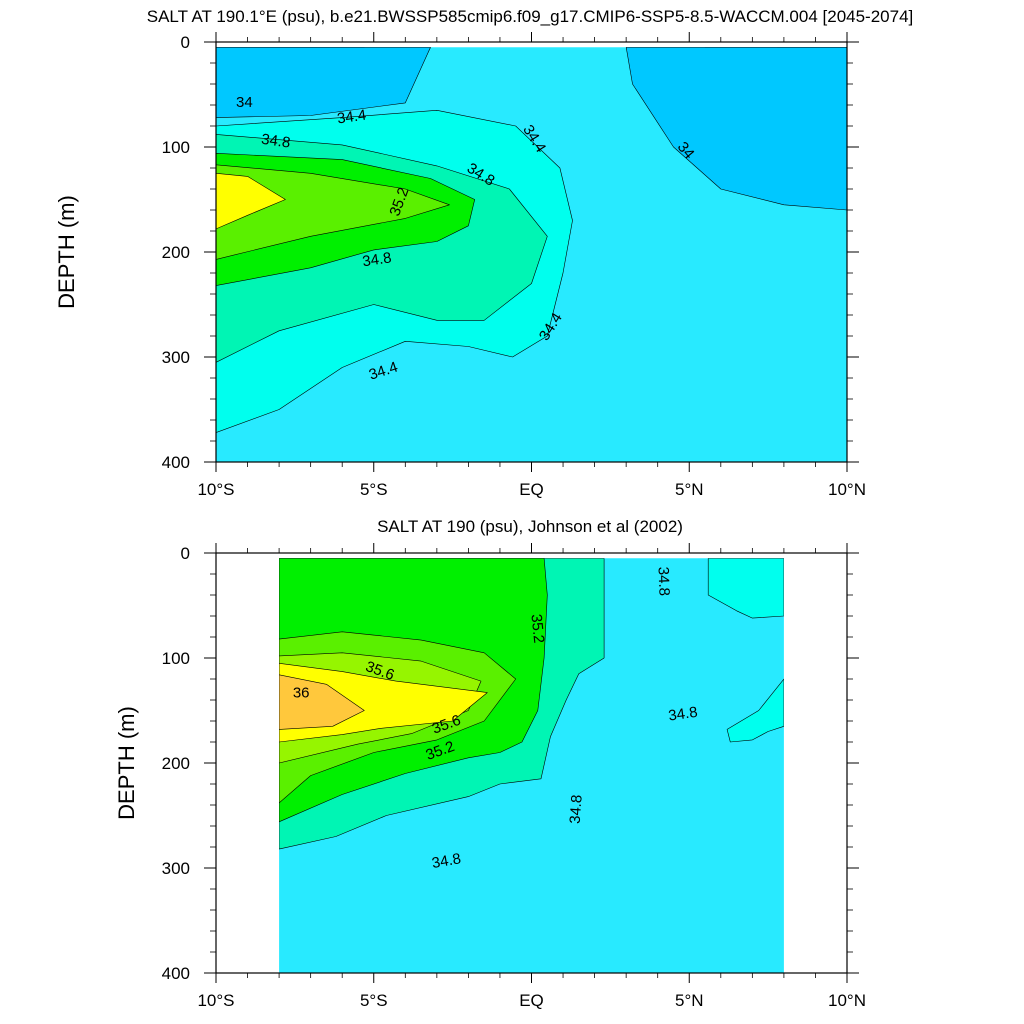  I want to click on contour-label: 34.4, so click(351, 117).